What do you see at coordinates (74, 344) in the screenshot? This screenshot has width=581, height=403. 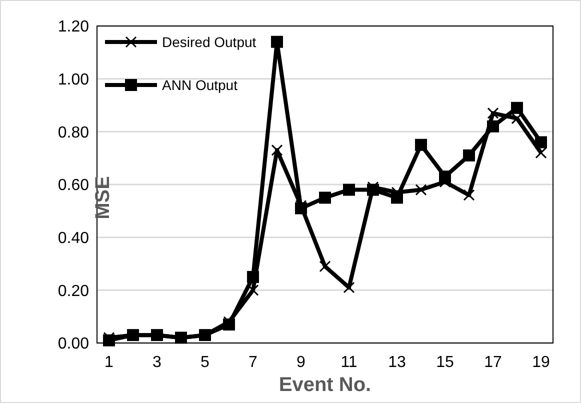 I see `y-tick-label: 0.00` at bounding box center [74, 344].